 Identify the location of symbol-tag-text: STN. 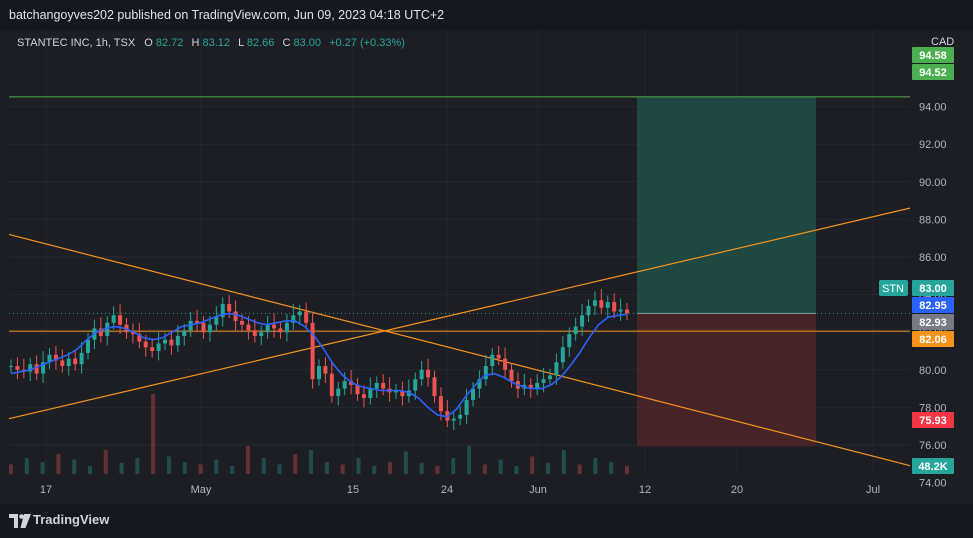
(893, 289).